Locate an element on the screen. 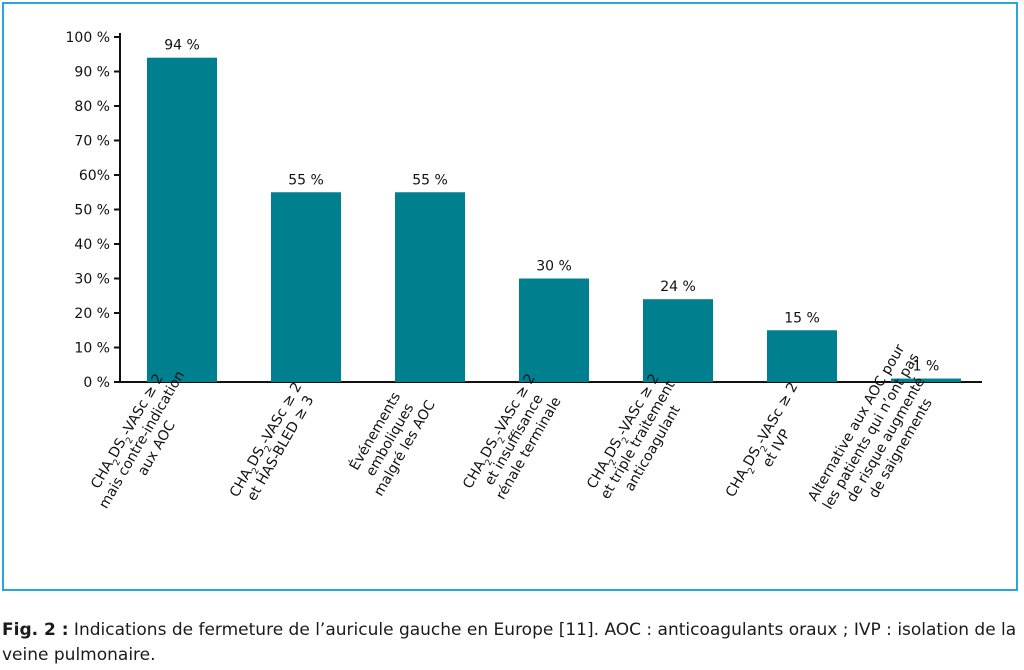  category-label-text: CHA2DS2-VASc ≥ 2et HAS-BLED ≥ 3 is located at coordinates (273, 444).